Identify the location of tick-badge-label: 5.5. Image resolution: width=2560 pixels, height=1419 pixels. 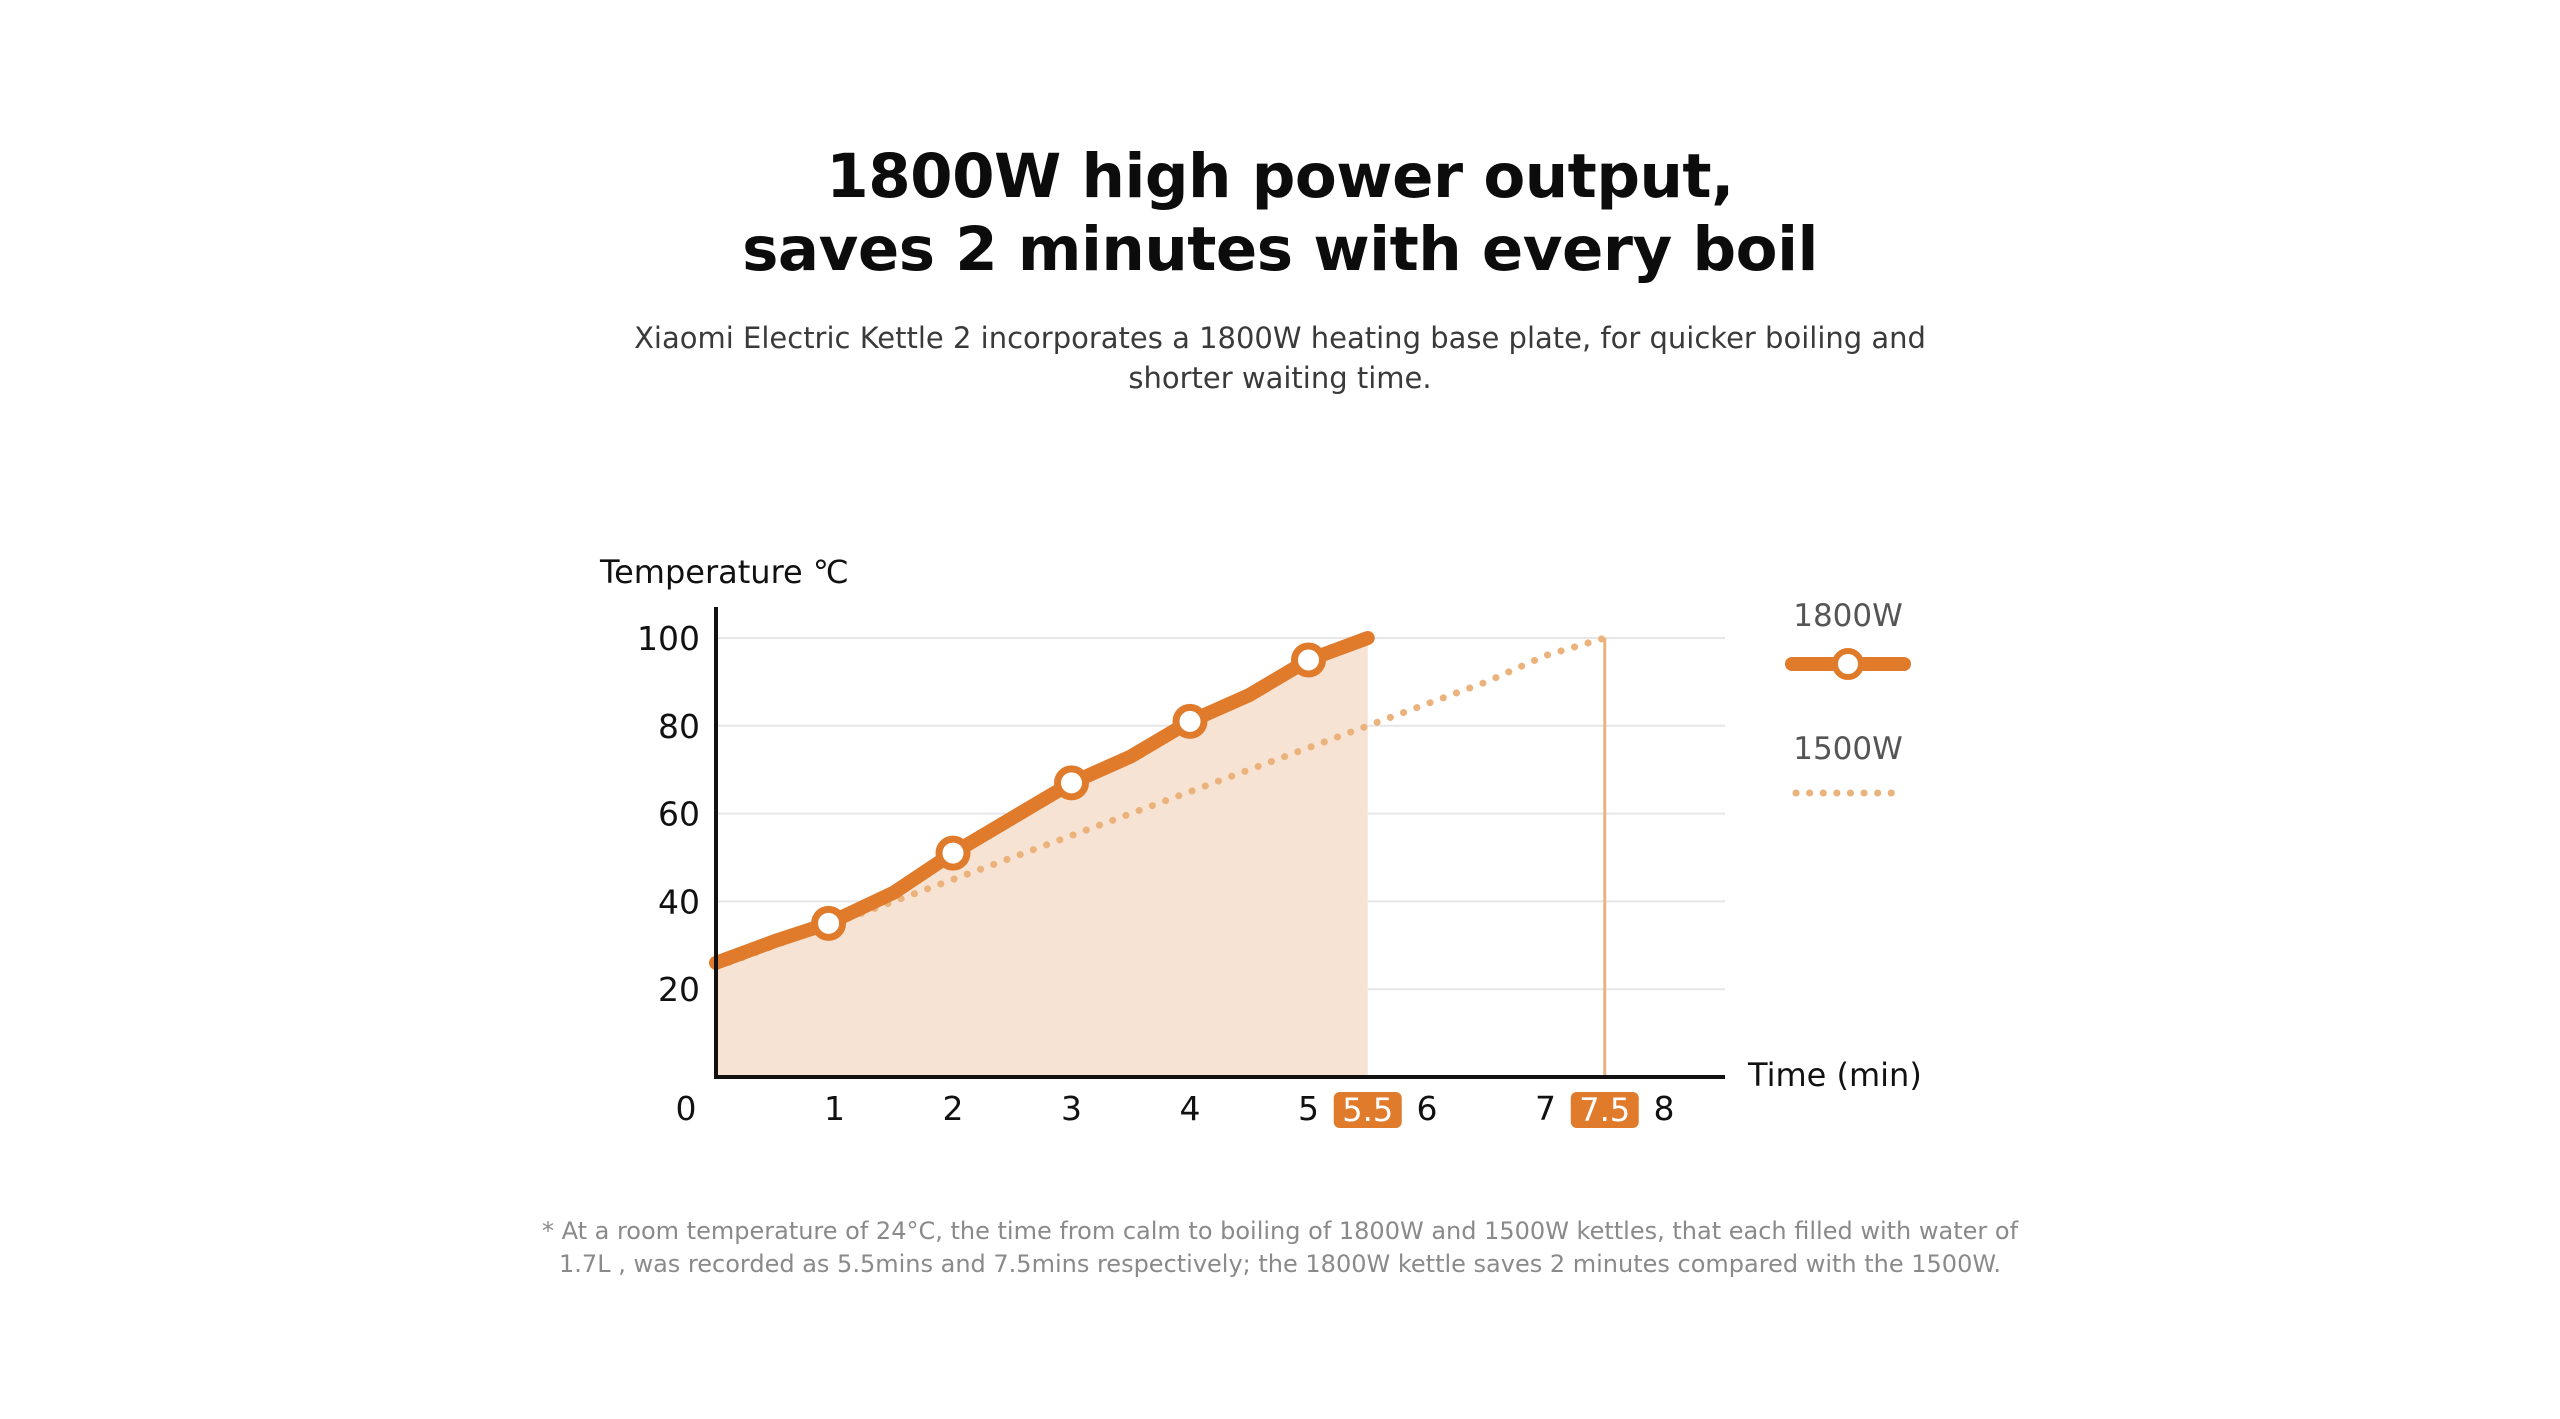
(1367, 1110).